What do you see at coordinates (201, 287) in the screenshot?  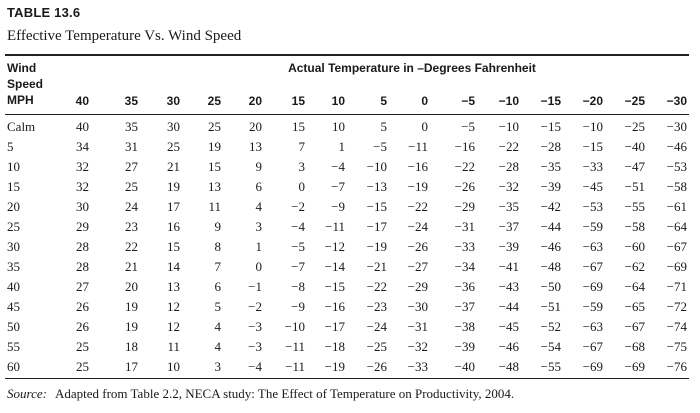 I see `table-cell: 6` at bounding box center [201, 287].